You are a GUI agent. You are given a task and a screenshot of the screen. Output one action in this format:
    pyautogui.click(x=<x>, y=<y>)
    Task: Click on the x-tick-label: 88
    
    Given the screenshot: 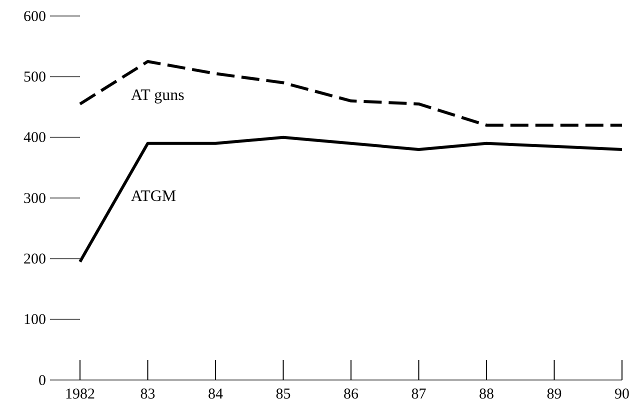 What is the action you would take?
    pyautogui.click(x=486, y=394)
    